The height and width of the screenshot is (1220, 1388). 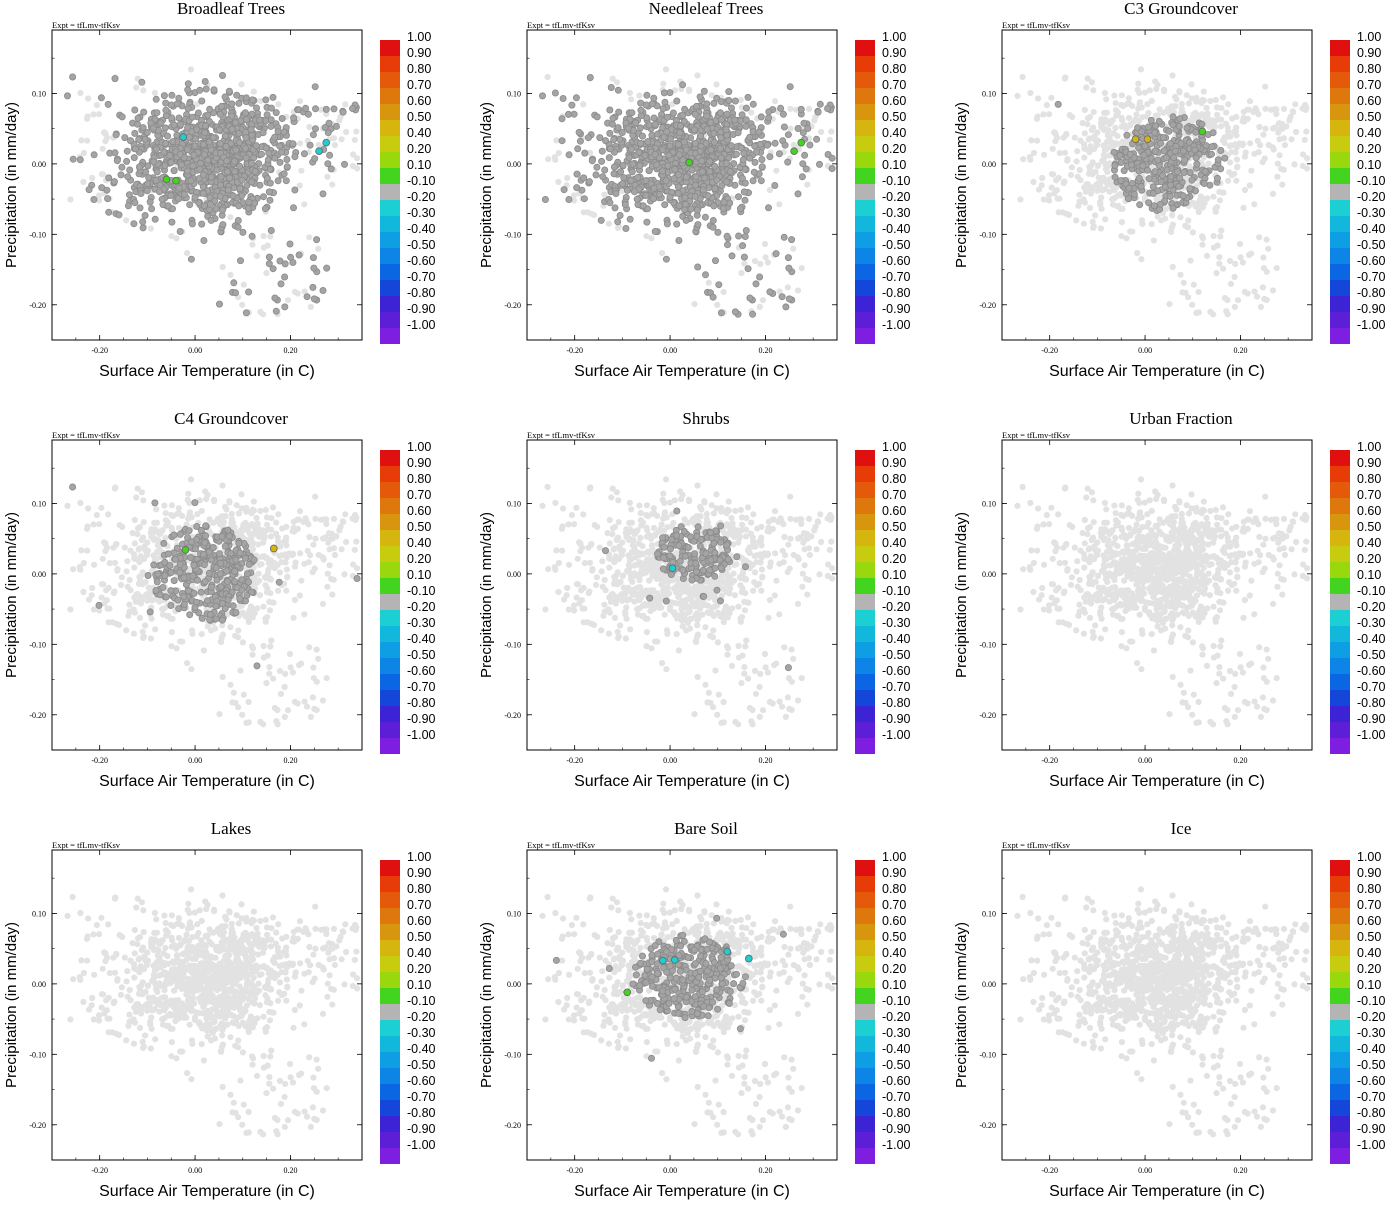 I want to click on colorbar-label: -0.30, so click(x=421, y=623).